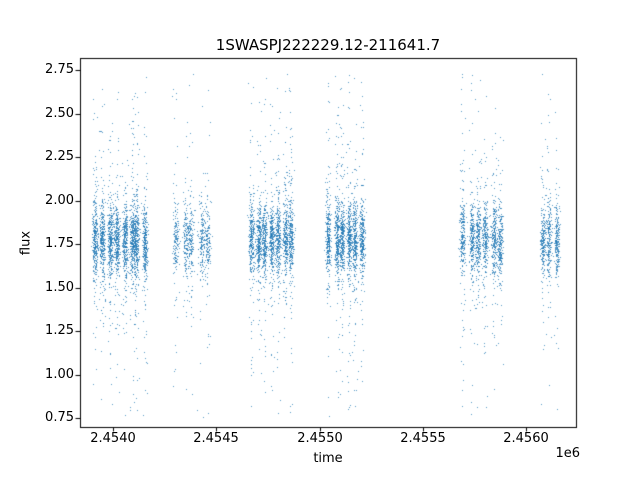 The height and width of the screenshot is (480, 640). What do you see at coordinates (113, 438) in the screenshot?
I see `x-tick-label: 2.4540` at bounding box center [113, 438].